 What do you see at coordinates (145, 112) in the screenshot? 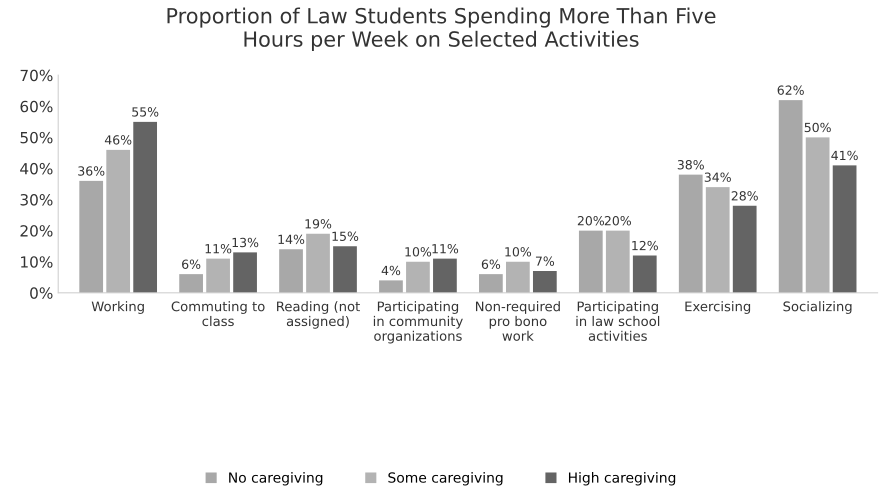
I see `data-label: 55%` at bounding box center [145, 112].